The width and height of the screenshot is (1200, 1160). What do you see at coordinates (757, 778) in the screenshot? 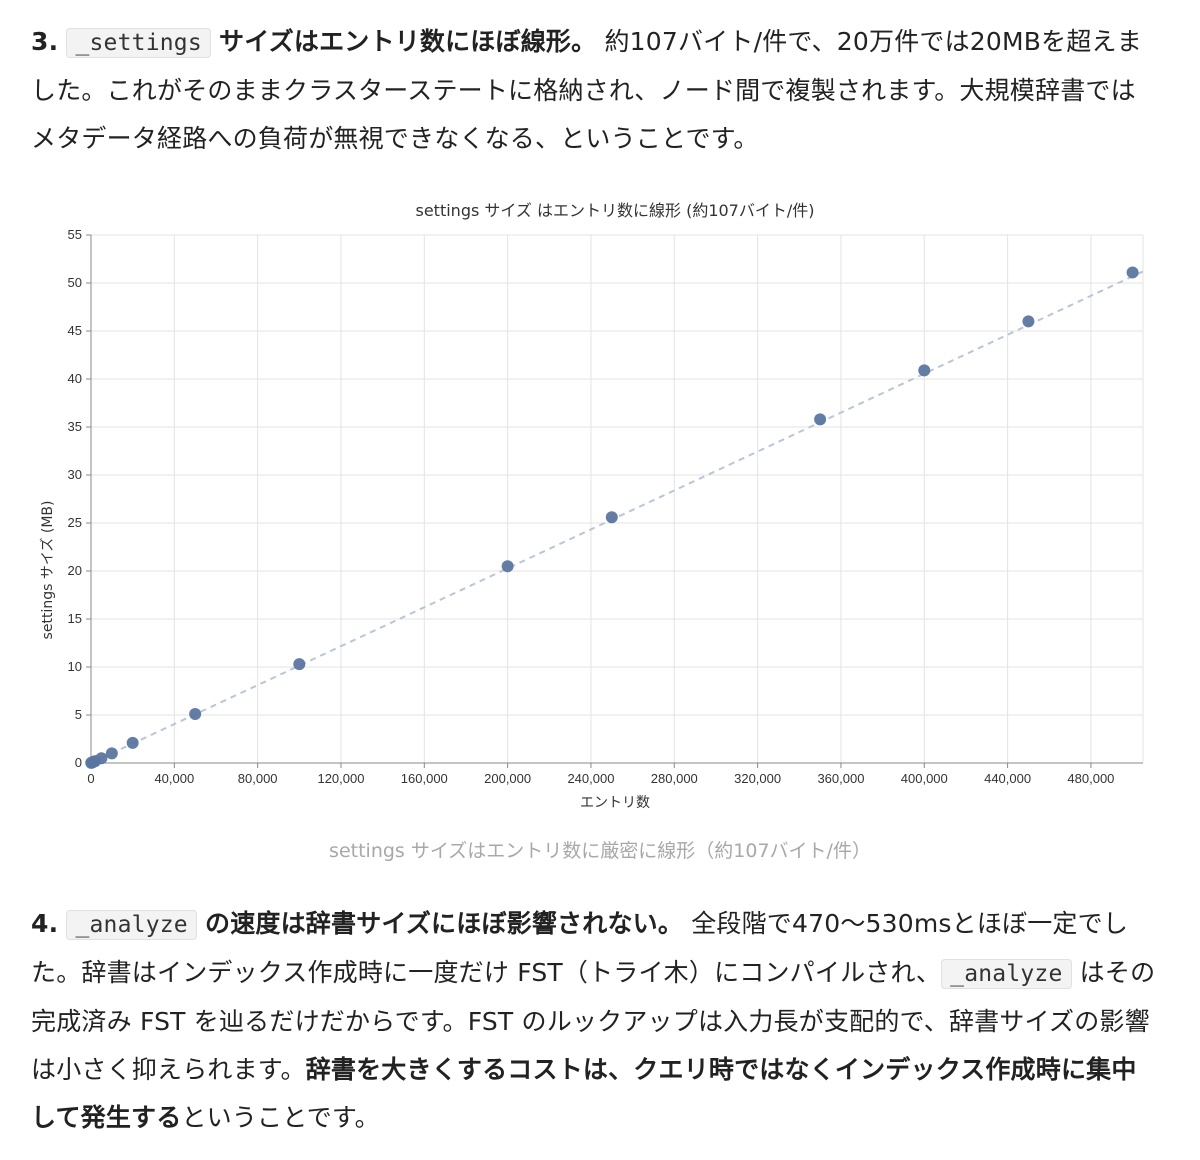
I see `x-tick-label: 320,000` at bounding box center [757, 778].